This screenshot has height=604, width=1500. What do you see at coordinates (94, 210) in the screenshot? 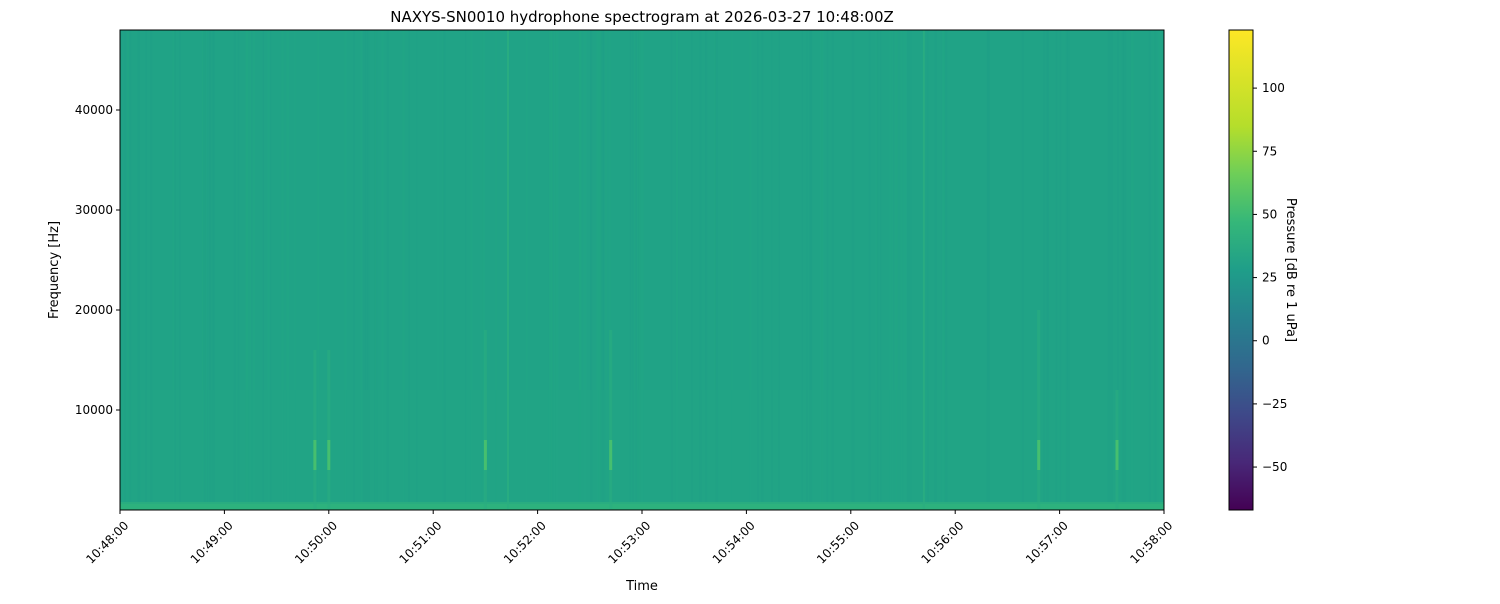
I see `y-tick-label: 30000` at bounding box center [94, 210].